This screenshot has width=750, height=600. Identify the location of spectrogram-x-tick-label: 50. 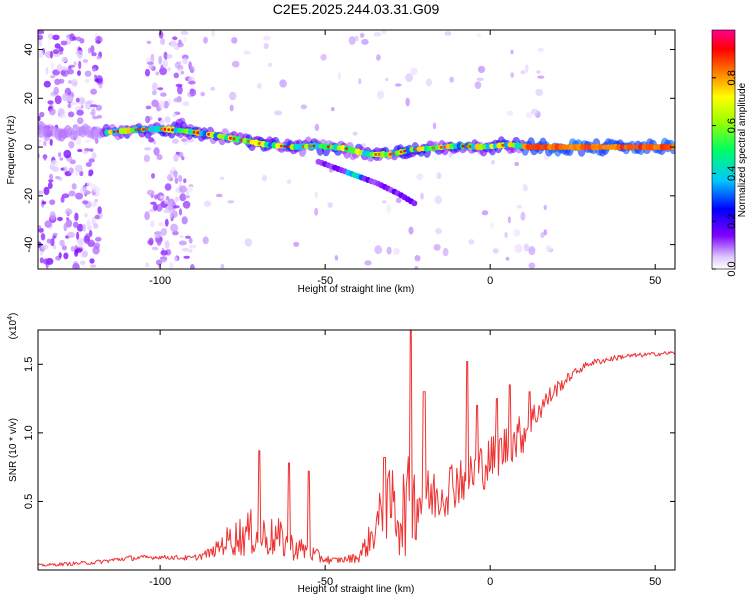
(655, 281).